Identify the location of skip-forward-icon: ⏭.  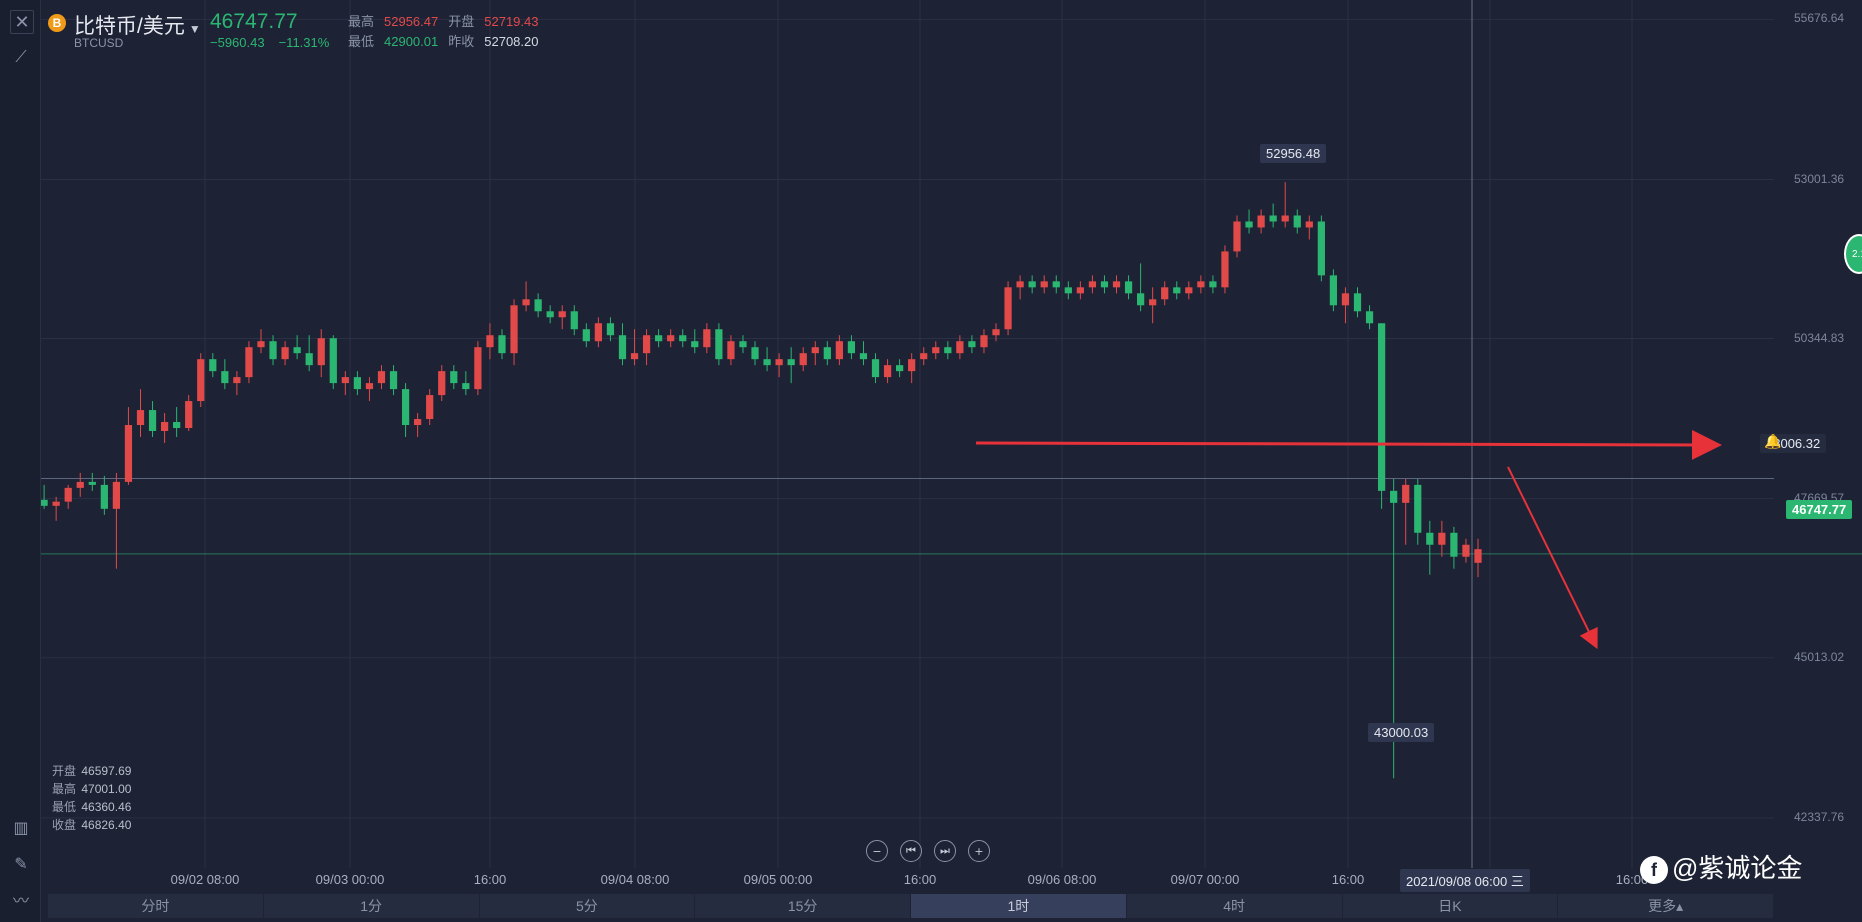
(945, 851).